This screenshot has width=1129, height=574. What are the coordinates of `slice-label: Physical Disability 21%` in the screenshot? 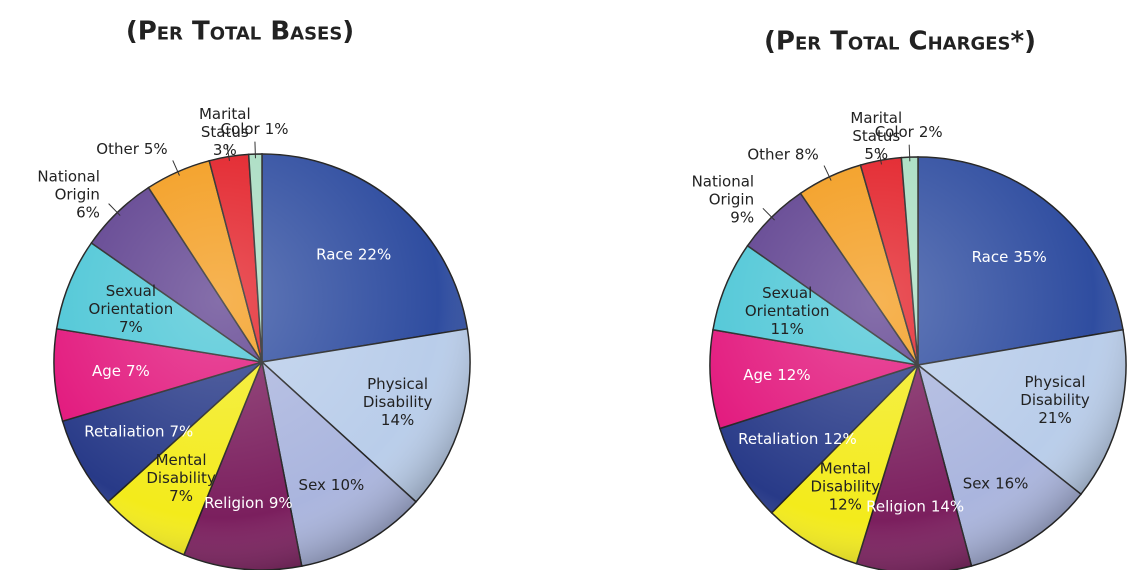 It's located at (1055, 400).